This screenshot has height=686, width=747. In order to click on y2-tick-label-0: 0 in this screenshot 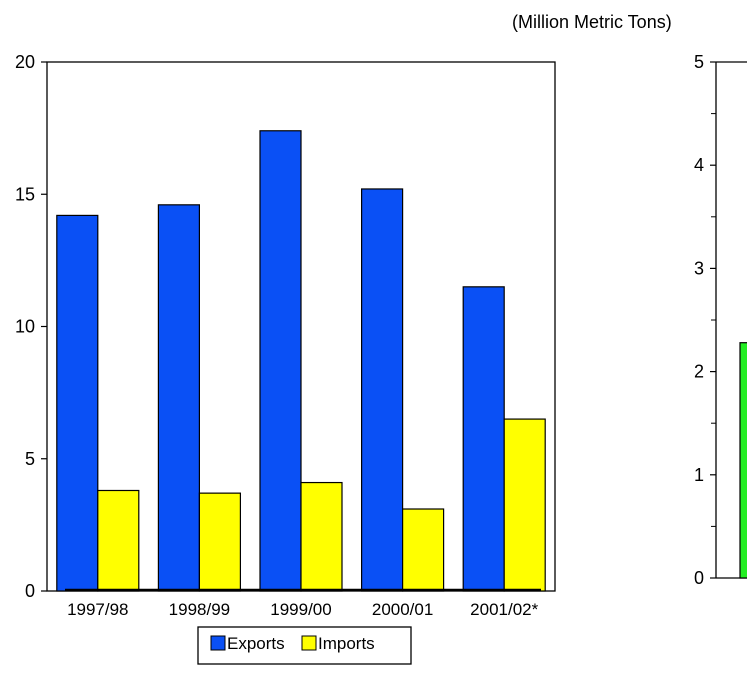, I will do `click(699, 578)`.